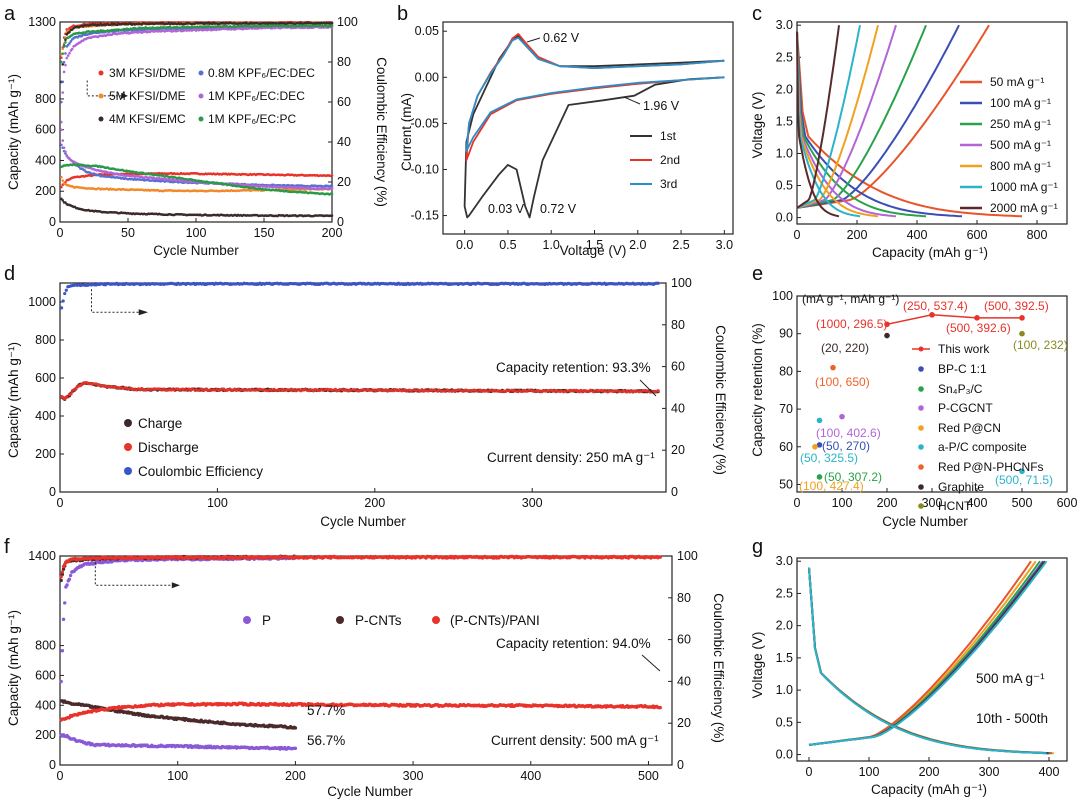 This screenshot has width=1080, height=800. I want to click on e-ytick-label-1: 60, so click(786, 447).